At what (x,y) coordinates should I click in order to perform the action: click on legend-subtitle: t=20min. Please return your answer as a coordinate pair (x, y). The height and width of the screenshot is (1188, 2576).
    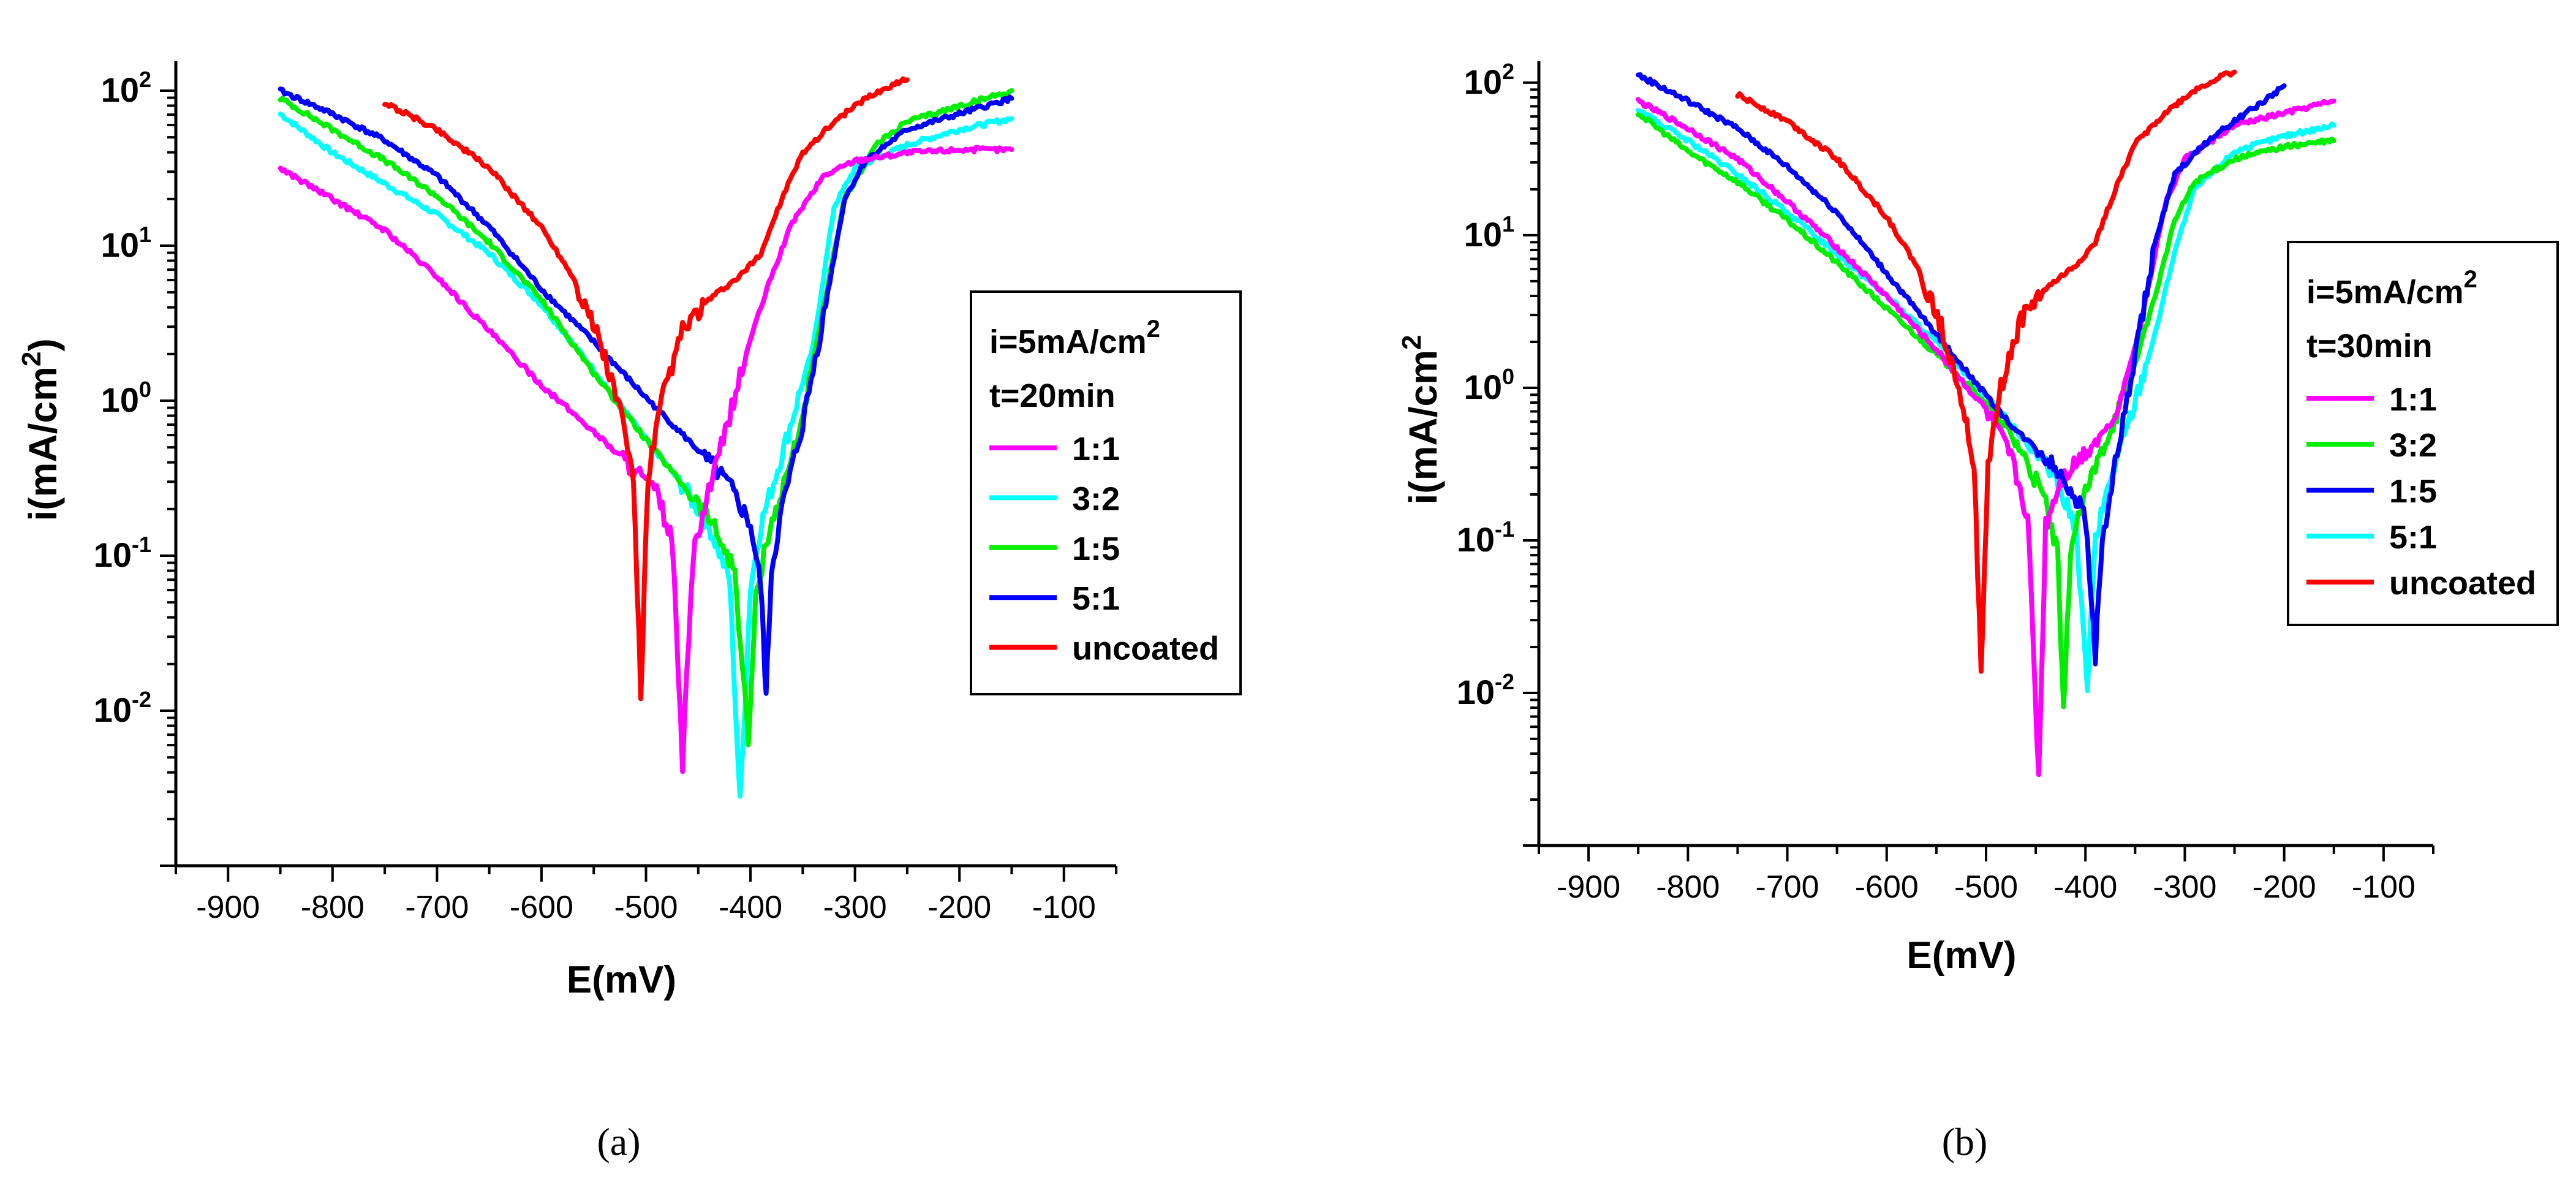
    Looking at the image, I should click on (1052, 395).